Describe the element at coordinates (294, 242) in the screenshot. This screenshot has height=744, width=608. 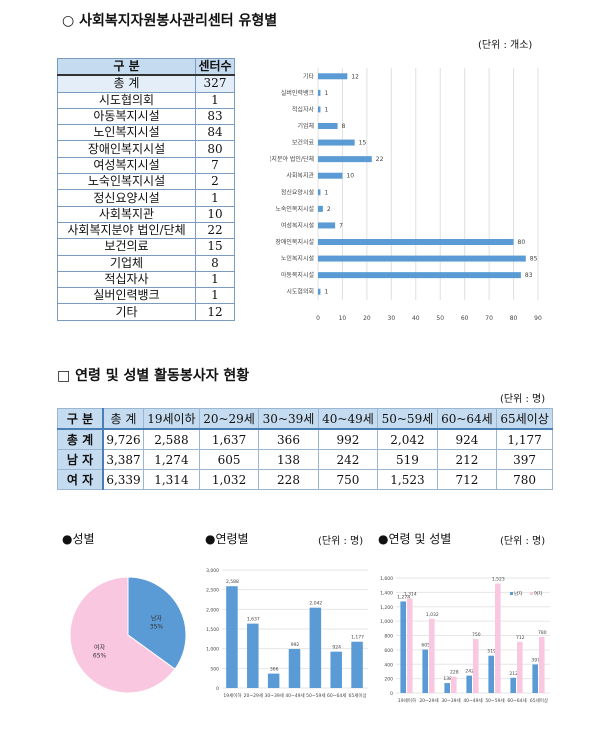
I see `category-label: 장애인복지시설` at that location.